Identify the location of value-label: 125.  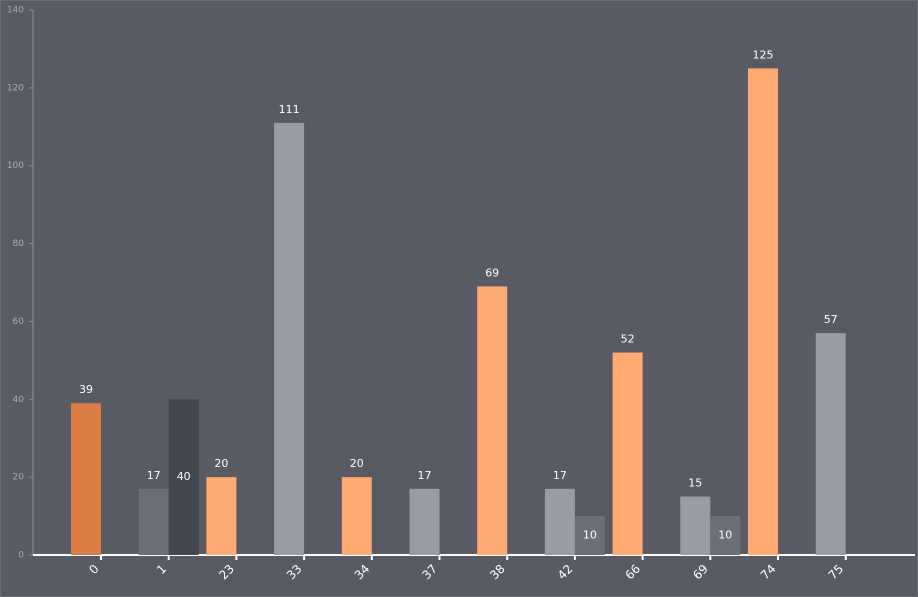
(763, 54).